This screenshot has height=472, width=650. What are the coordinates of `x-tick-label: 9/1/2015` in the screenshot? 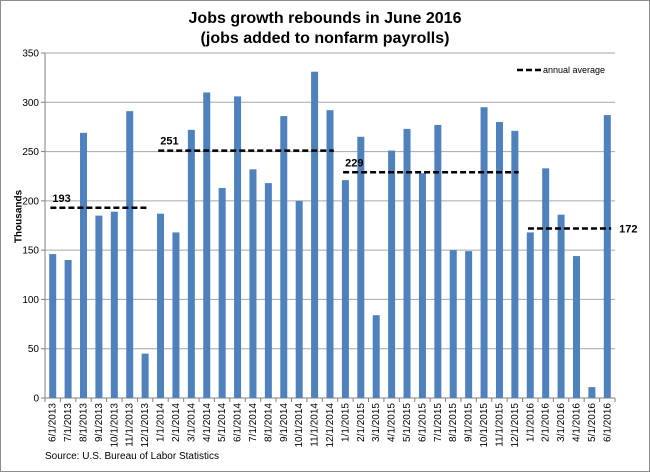 It's located at (469, 422).